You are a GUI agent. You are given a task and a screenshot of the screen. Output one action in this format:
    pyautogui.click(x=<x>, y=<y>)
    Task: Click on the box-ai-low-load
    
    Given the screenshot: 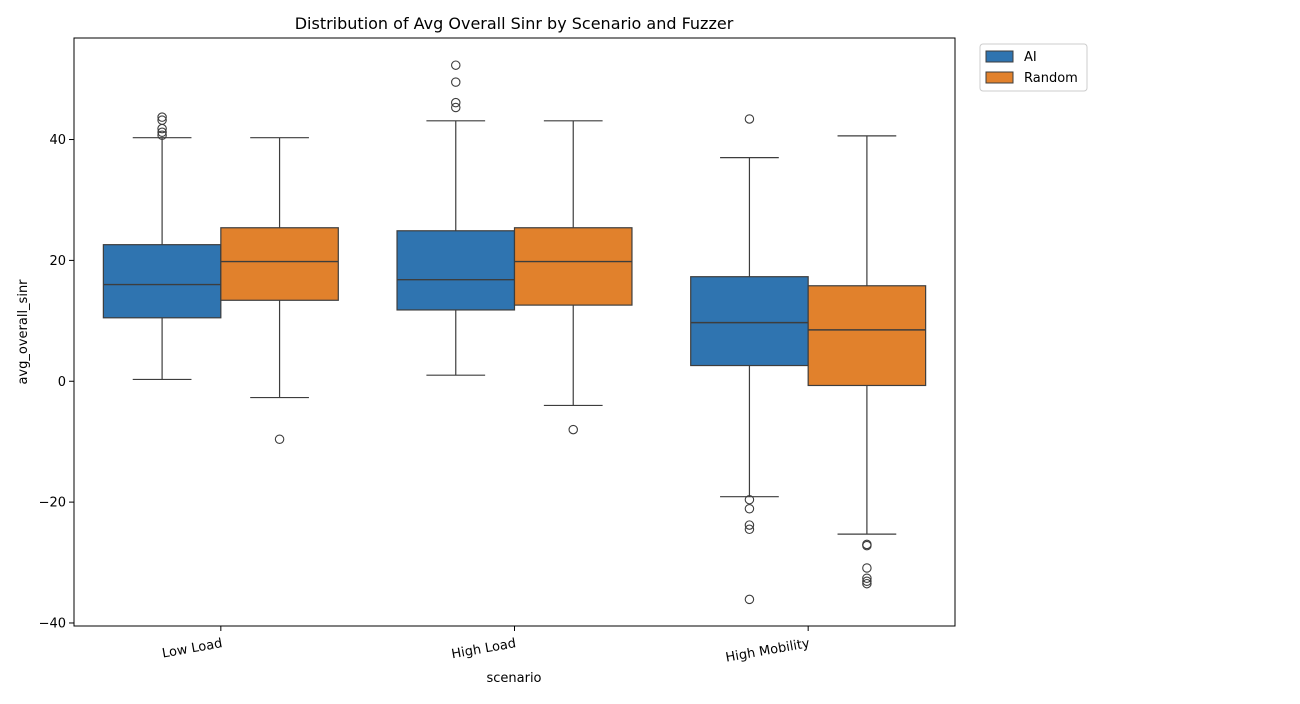 What is the action you would take?
    pyautogui.click(x=162, y=246)
    